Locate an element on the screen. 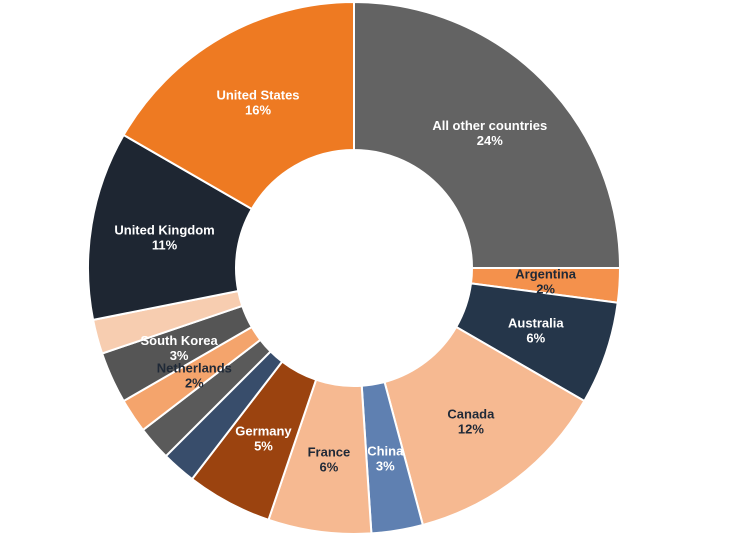  slice-label-south-korea: South Korea 3% is located at coordinates (179, 348).